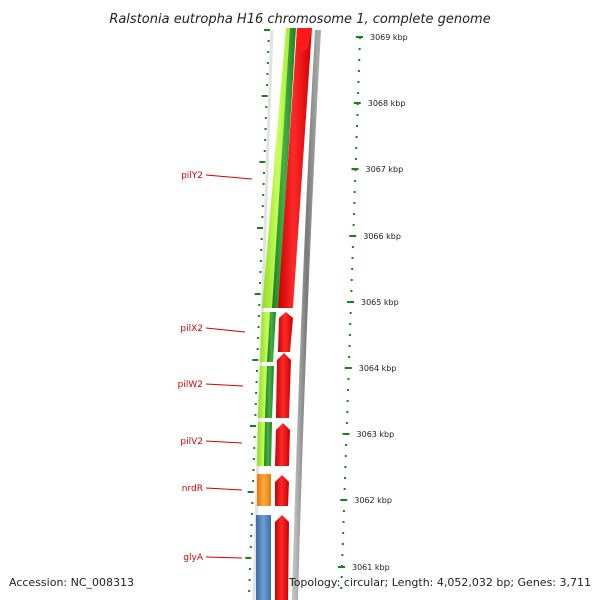  Describe the element at coordinates (268, 444) in the screenshot. I see `cds-green-pilv2` at that location.